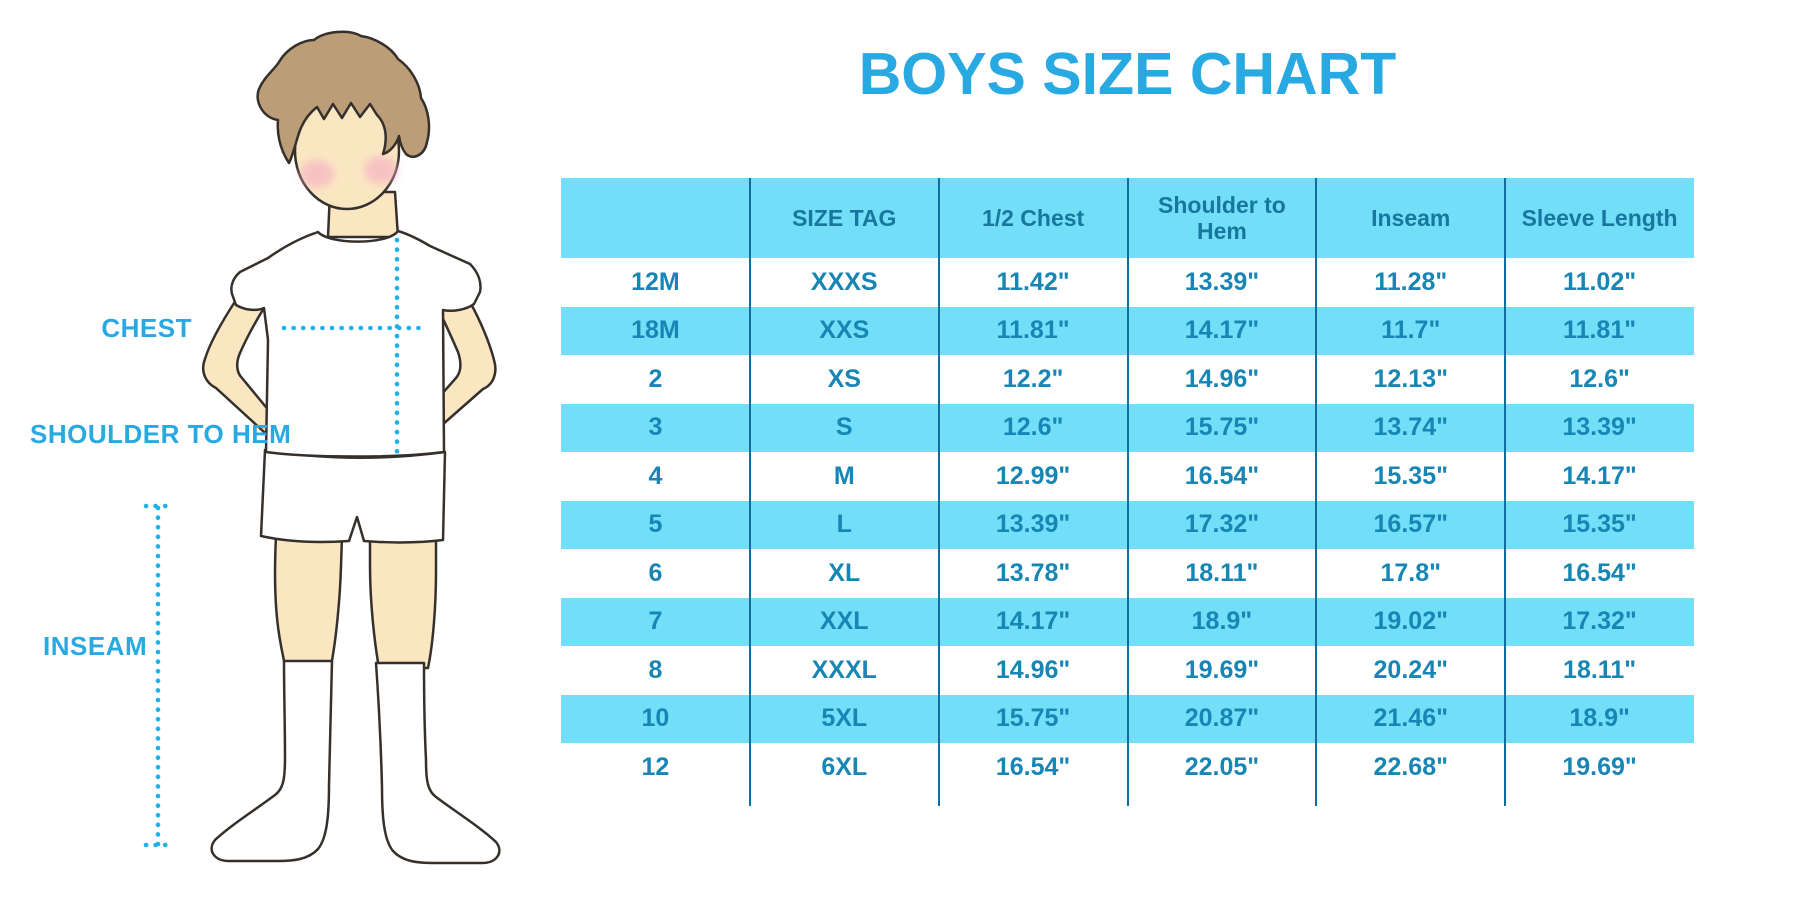 The height and width of the screenshot is (900, 1800). Describe the element at coordinates (655, 718) in the screenshot. I see `size-cell: 10` at that location.